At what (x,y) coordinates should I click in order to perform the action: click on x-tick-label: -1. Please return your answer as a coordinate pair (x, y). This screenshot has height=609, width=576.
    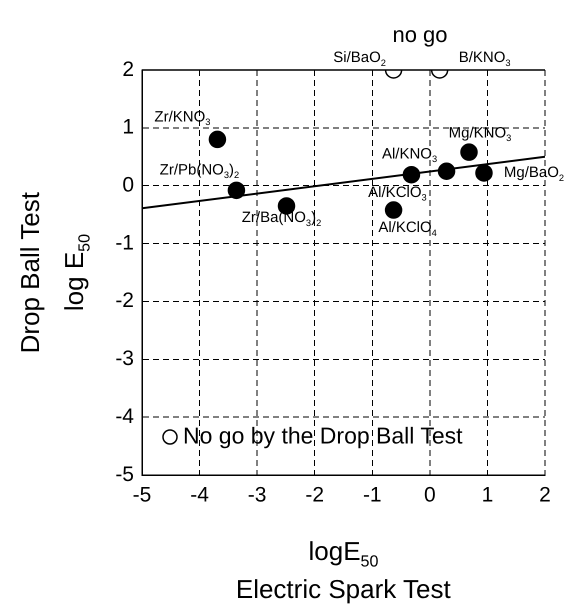
    Looking at the image, I should click on (372, 494).